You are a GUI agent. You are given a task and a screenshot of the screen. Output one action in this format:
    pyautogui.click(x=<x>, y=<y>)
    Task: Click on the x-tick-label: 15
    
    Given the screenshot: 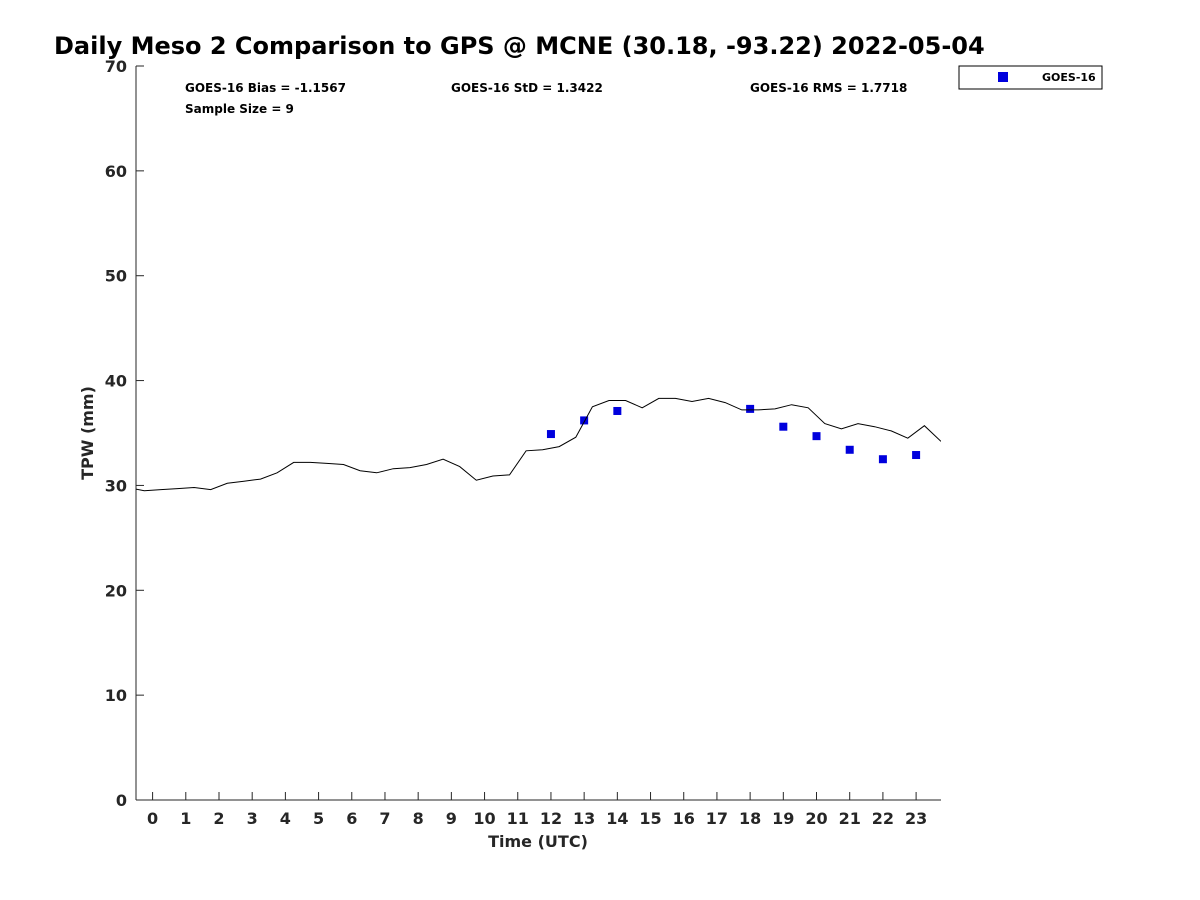 What is the action you would take?
    pyautogui.click(x=650, y=818)
    